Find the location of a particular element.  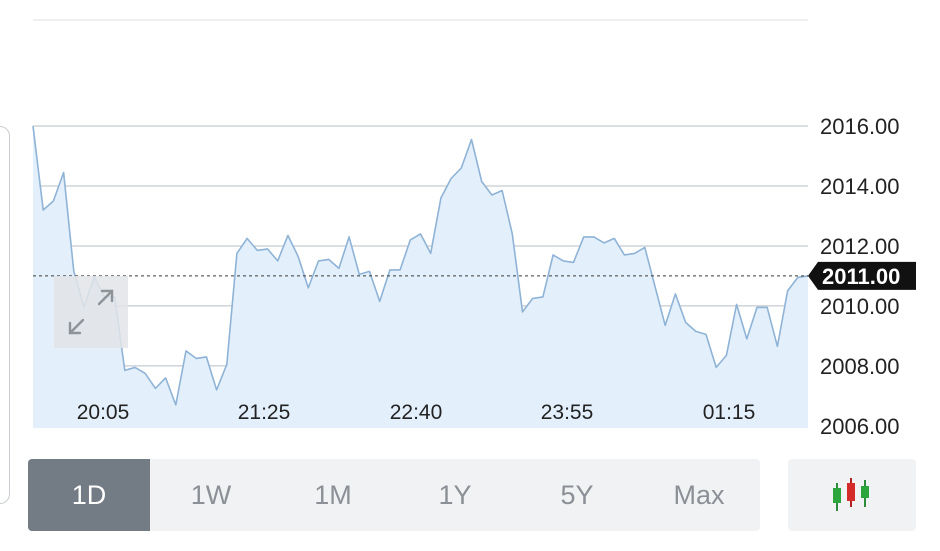

x-tick-label: 01:15 is located at coordinates (729, 412).